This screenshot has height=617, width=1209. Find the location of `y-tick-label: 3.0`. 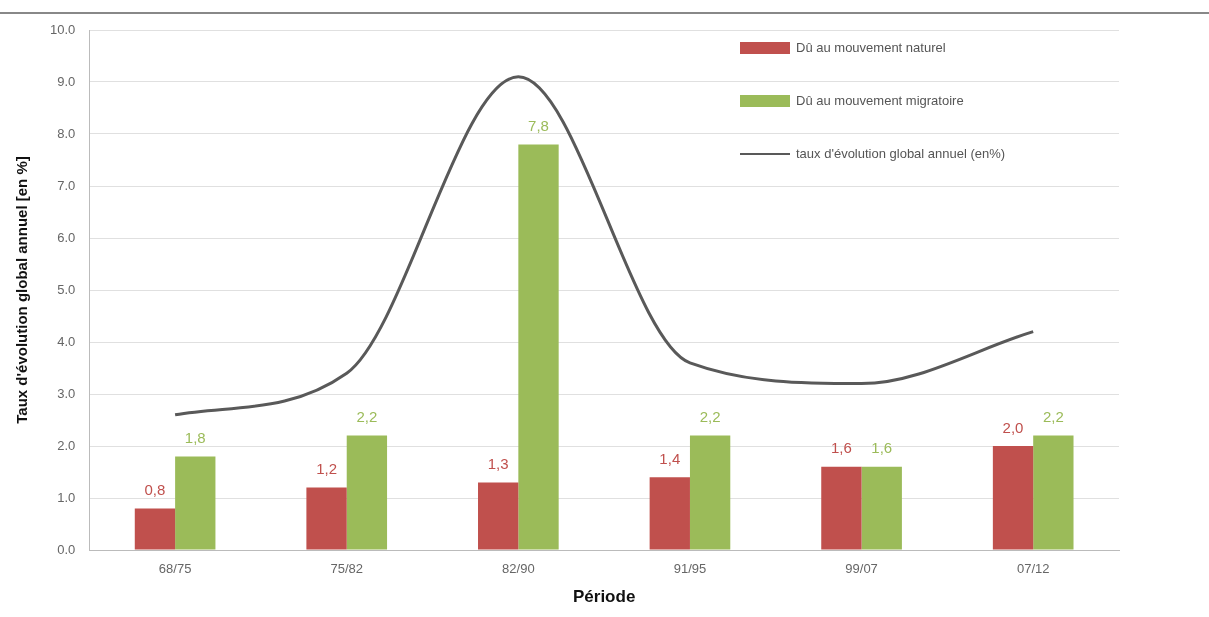

y-tick-label: 3.0 is located at coordinates (66, 393).